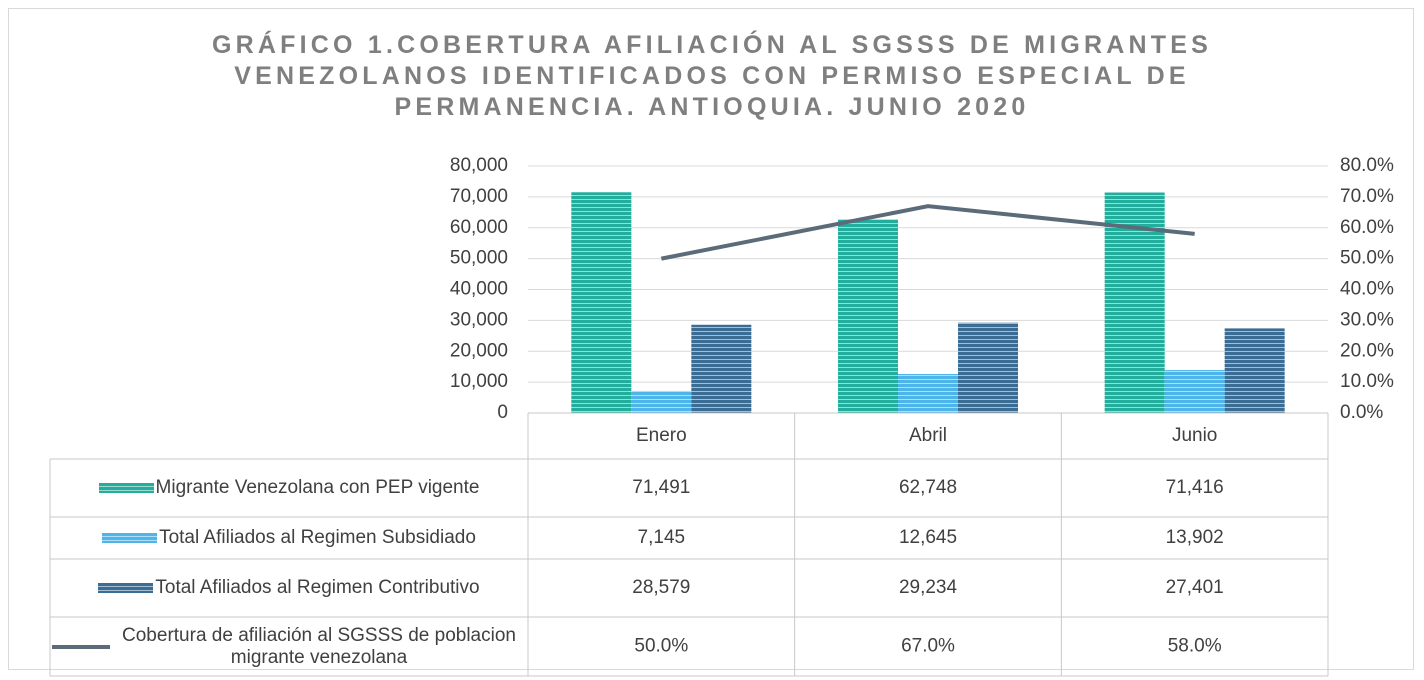  What do you see at coordinates (1195, 487) in the screenshot?
I see `table-value: 71,416` at bounding box center [1195, 487].